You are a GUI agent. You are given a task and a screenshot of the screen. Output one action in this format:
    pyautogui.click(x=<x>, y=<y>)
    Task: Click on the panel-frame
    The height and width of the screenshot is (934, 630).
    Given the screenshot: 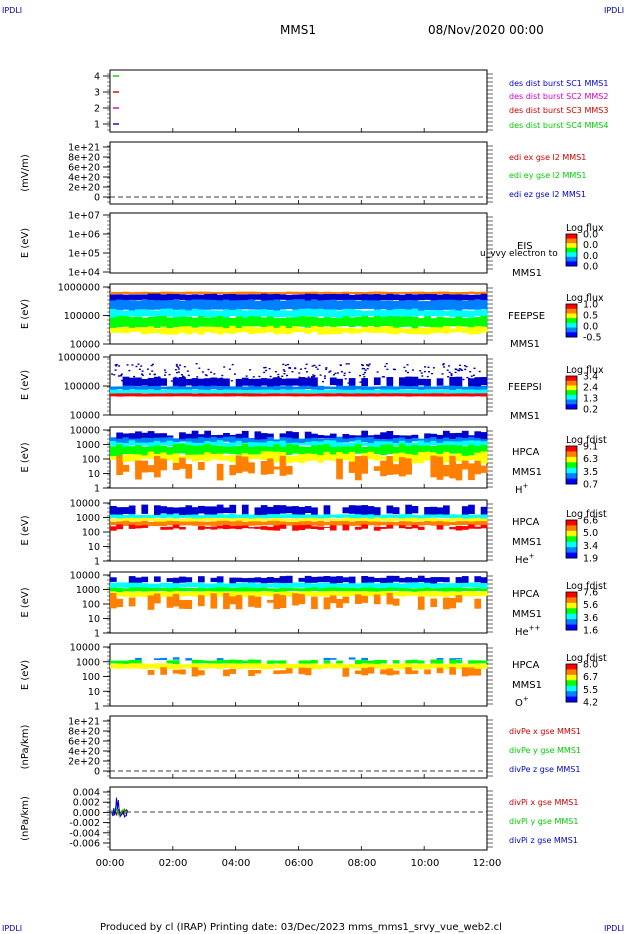 What is the action you would take?
    pyautogui.click(x=298, y=173)
    